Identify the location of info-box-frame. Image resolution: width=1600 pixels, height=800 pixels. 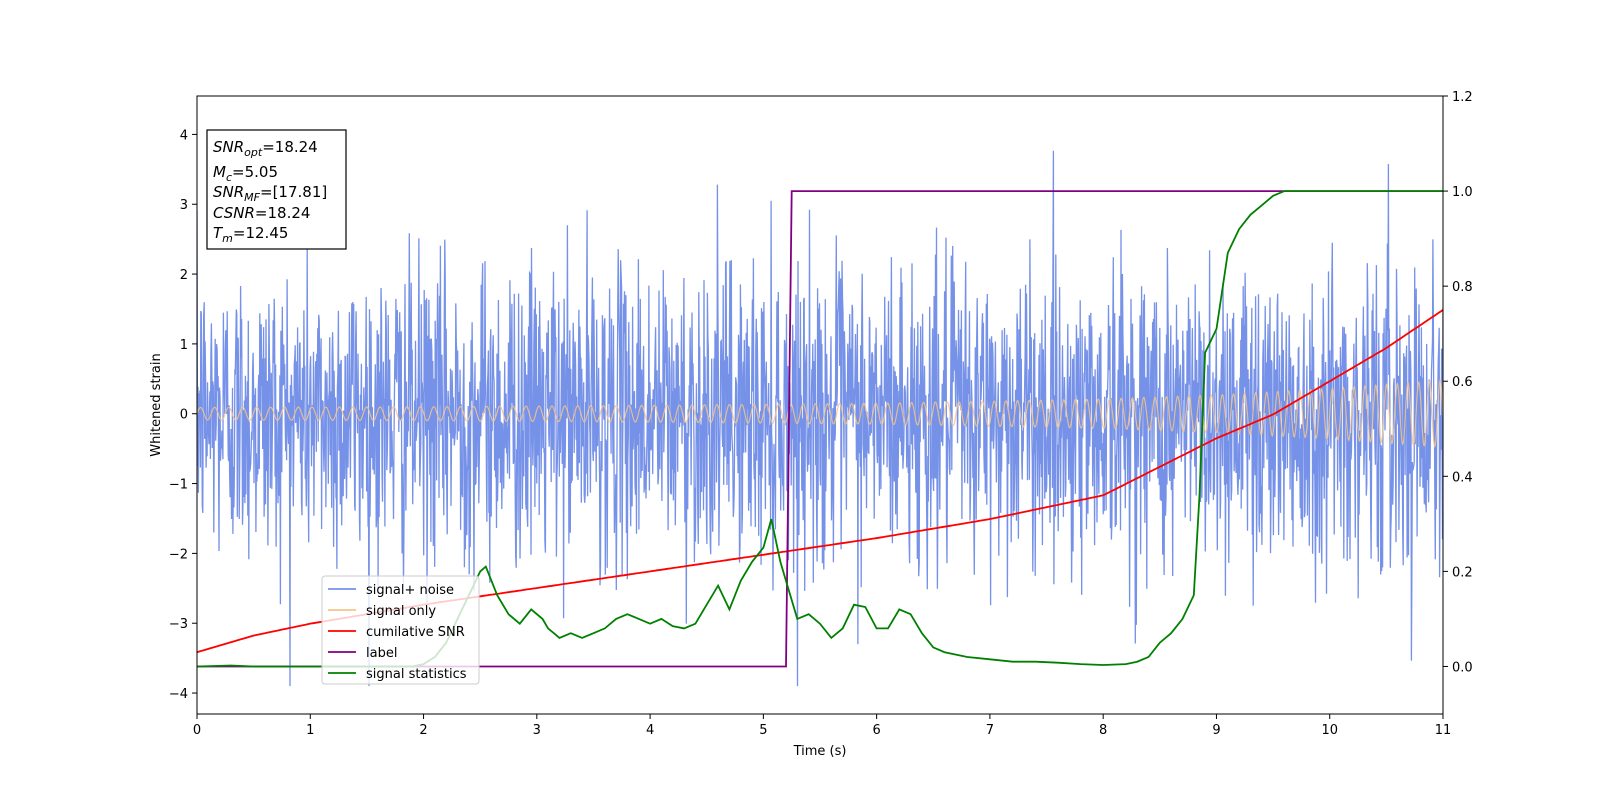
(276, 189).